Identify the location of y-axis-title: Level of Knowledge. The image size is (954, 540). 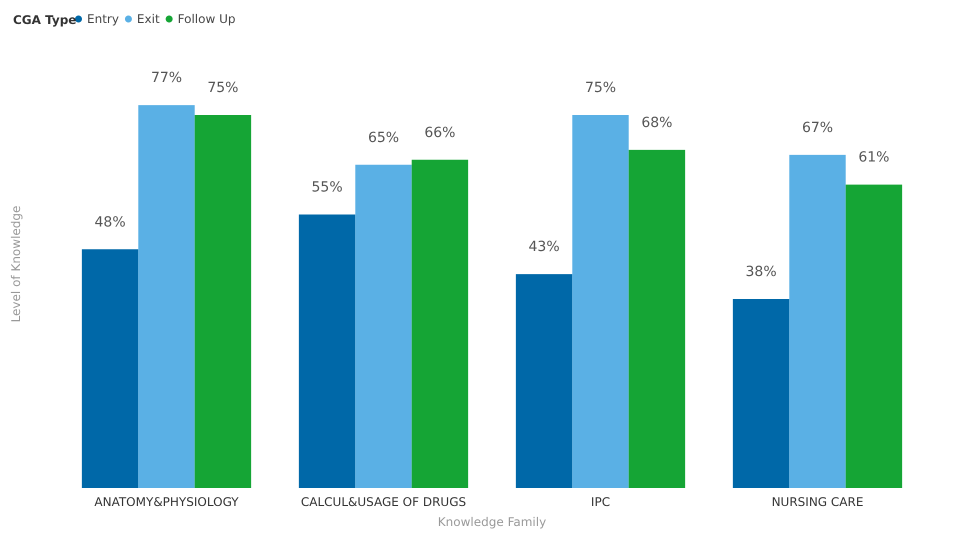
(16, 264).